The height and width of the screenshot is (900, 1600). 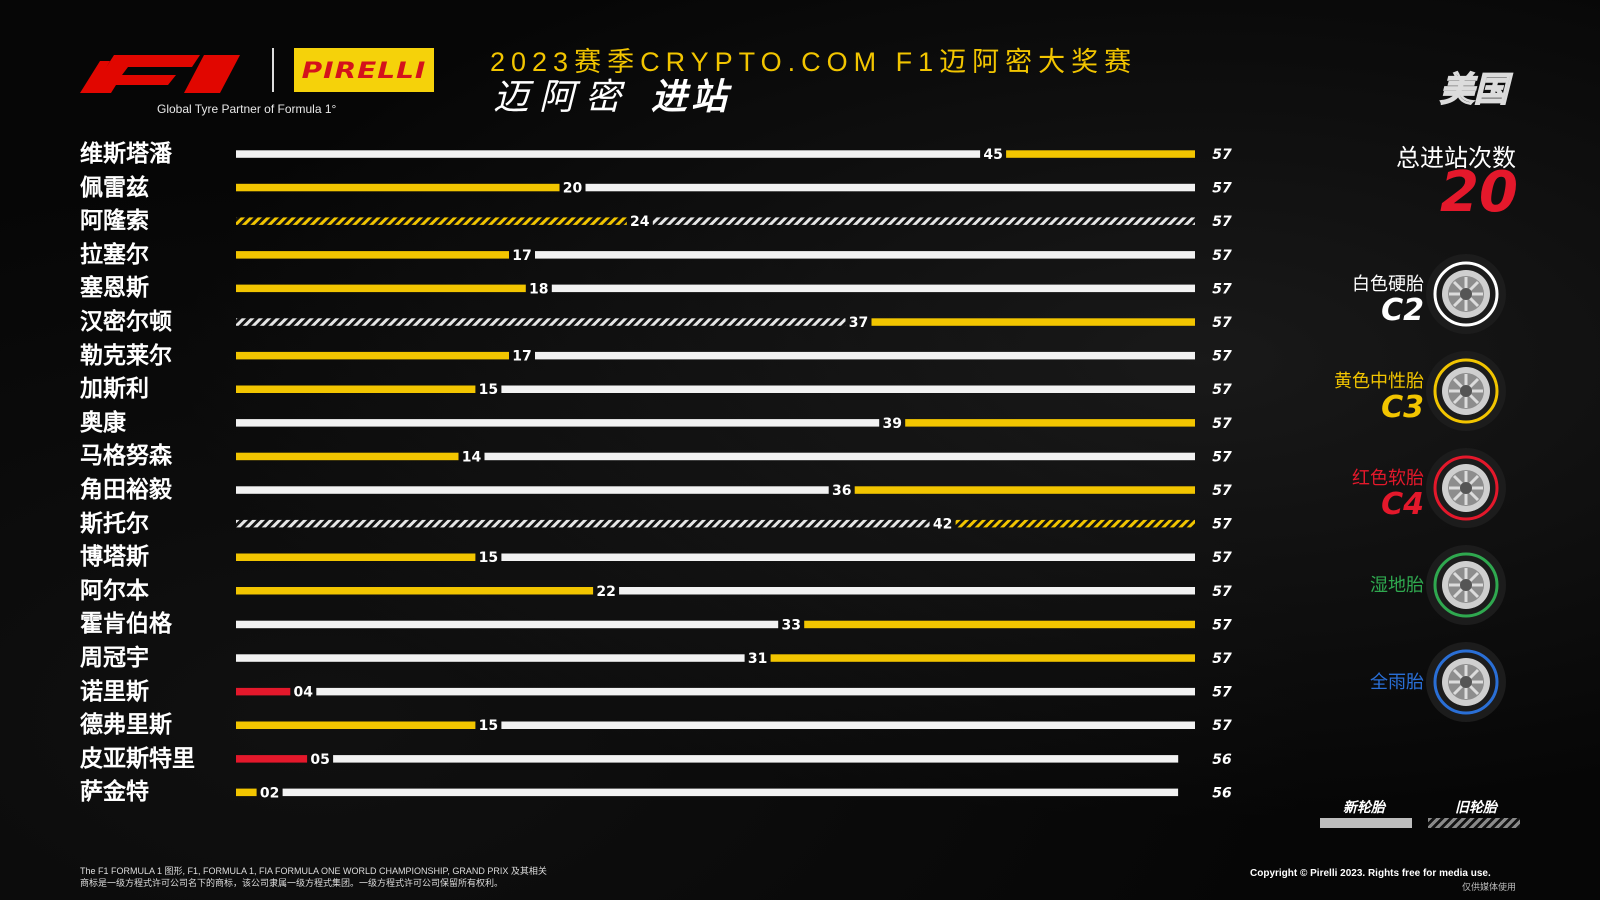 What do you see at coordinates (126, 322) in the screenshot?
I see `driver-name: 汉密尔顿` at bounding box center [126, 322].